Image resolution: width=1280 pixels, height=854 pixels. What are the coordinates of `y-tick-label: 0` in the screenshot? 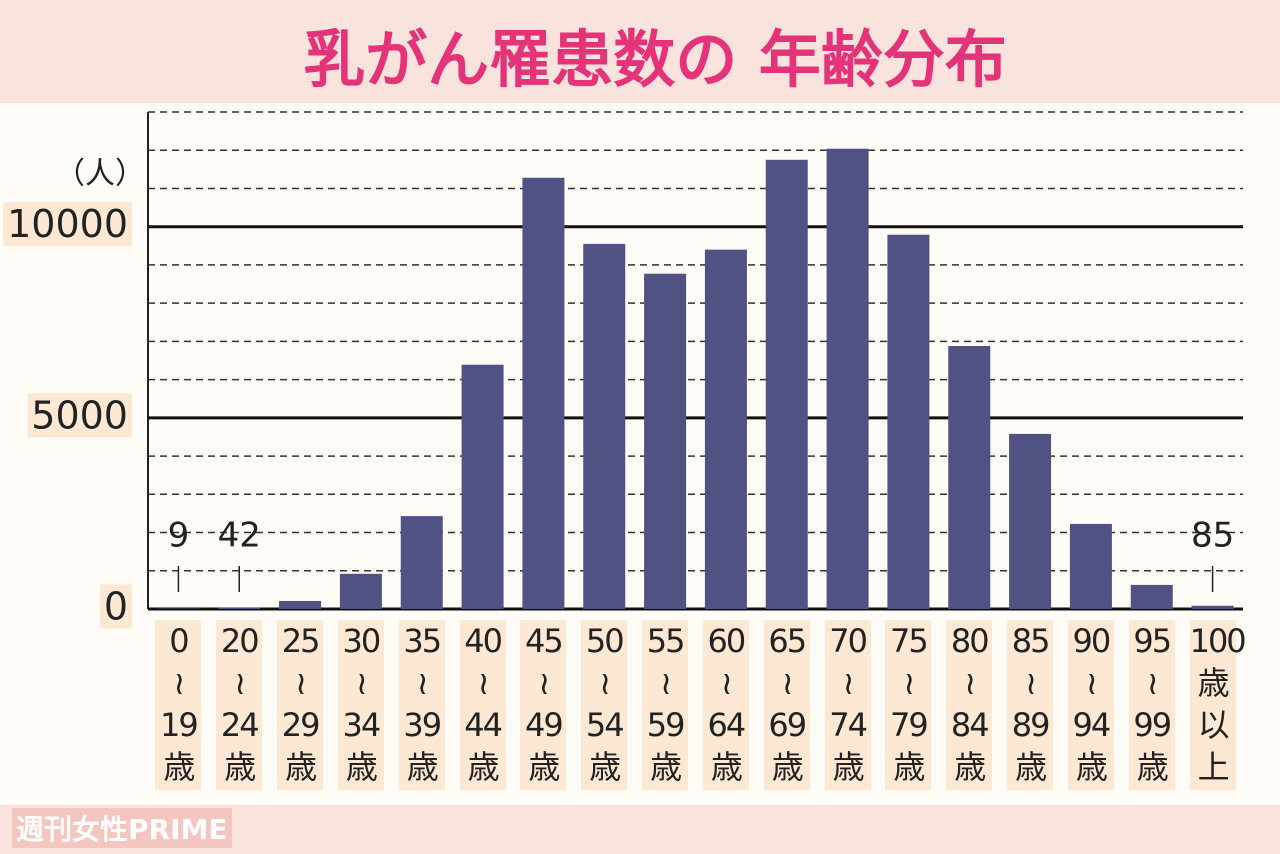 It's located at (116, 607).